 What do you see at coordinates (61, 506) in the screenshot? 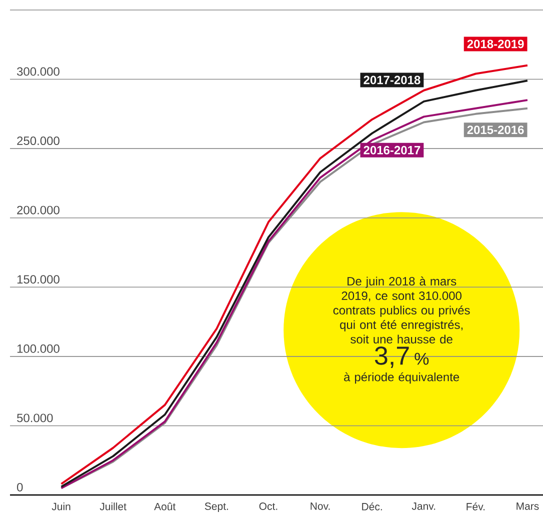
I see `x-tick-label: Juin` at bounding box center [61, 506].